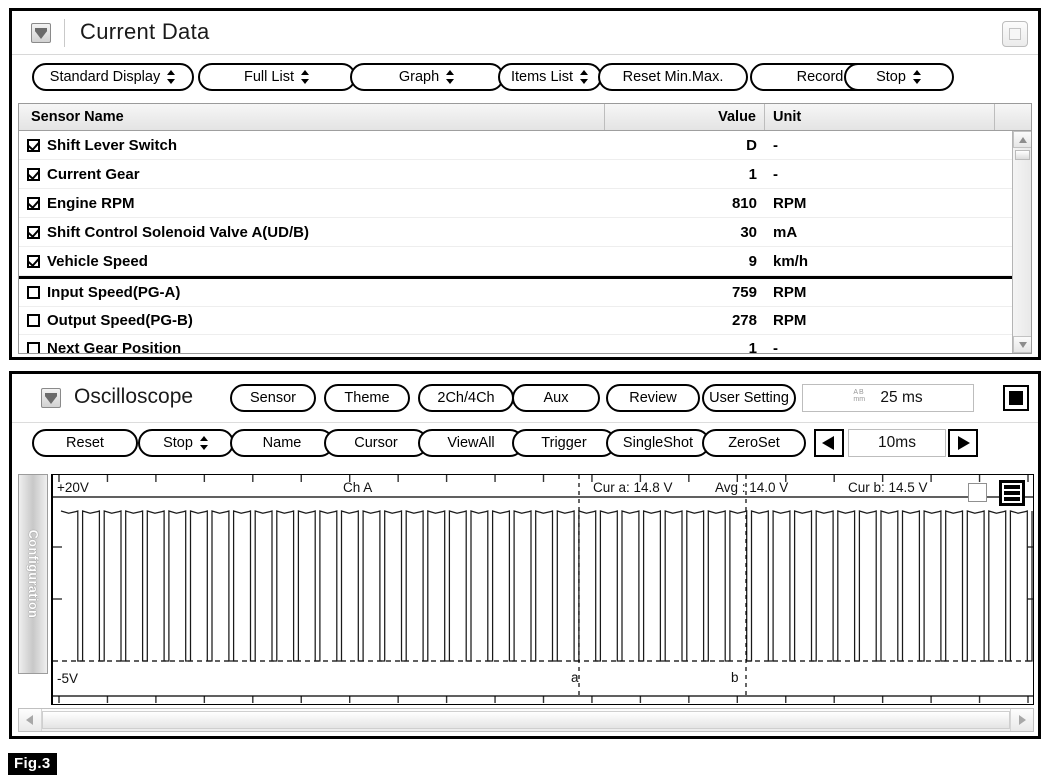 Image resolution: width=1050 pixels, height=781 pixels. What do you see at coordinates (525, 117) in the screenshot?
I see `table-header-row: Sensor Name Value Unit` at bounding box center [525, 117].